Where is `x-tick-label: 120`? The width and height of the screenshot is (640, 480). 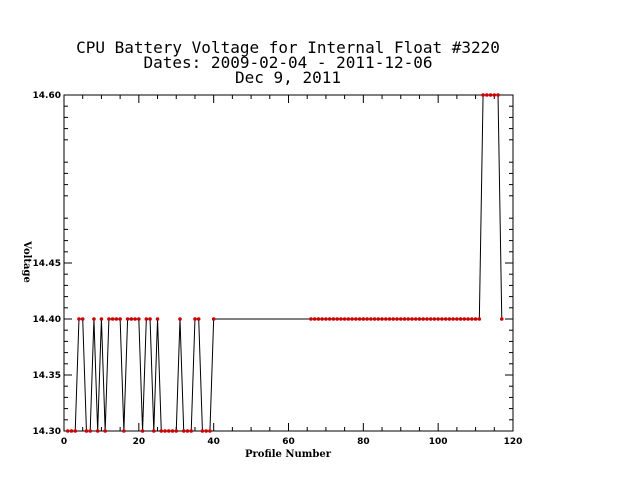 x-tick-label: 120 is located at coordinates (513, 442).